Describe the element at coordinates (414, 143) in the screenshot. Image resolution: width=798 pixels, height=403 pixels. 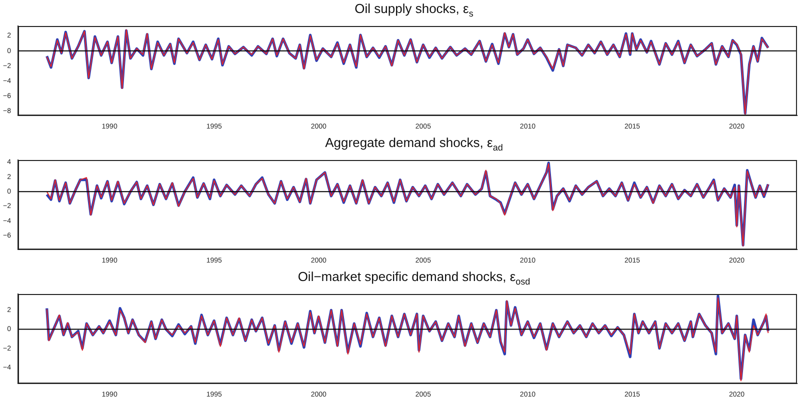
I see `chart-title: Aggregate demand shocks, ε$_{ad}$` at that location.